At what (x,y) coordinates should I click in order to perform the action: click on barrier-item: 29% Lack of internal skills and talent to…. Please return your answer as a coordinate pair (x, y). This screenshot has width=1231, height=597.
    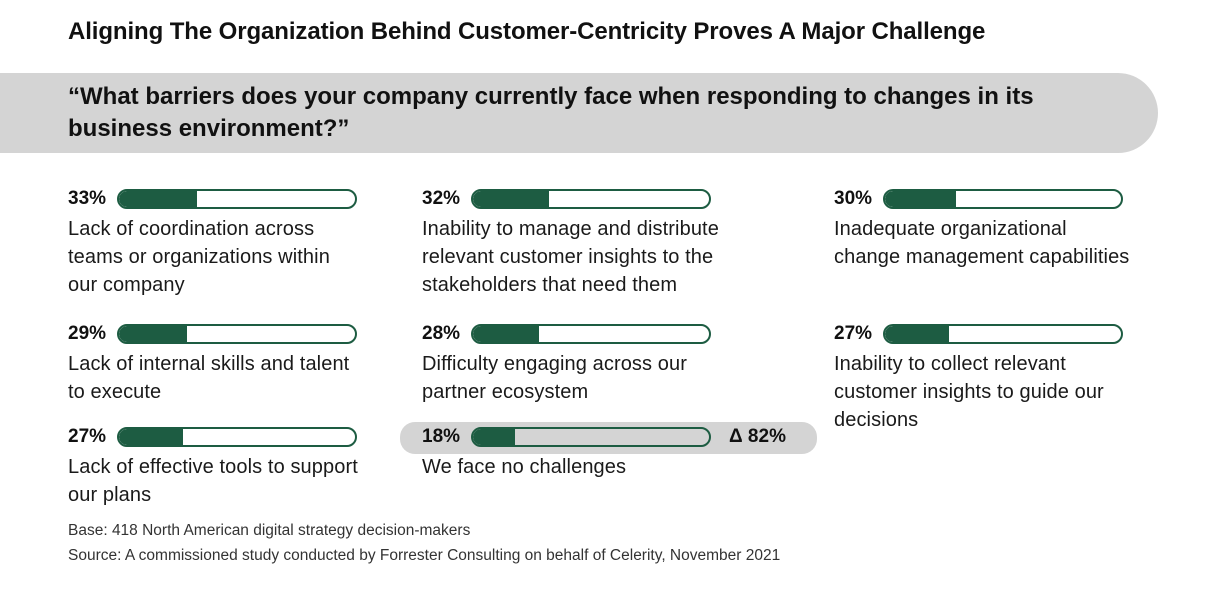
    Looking at the image, I should click on (213, 364).